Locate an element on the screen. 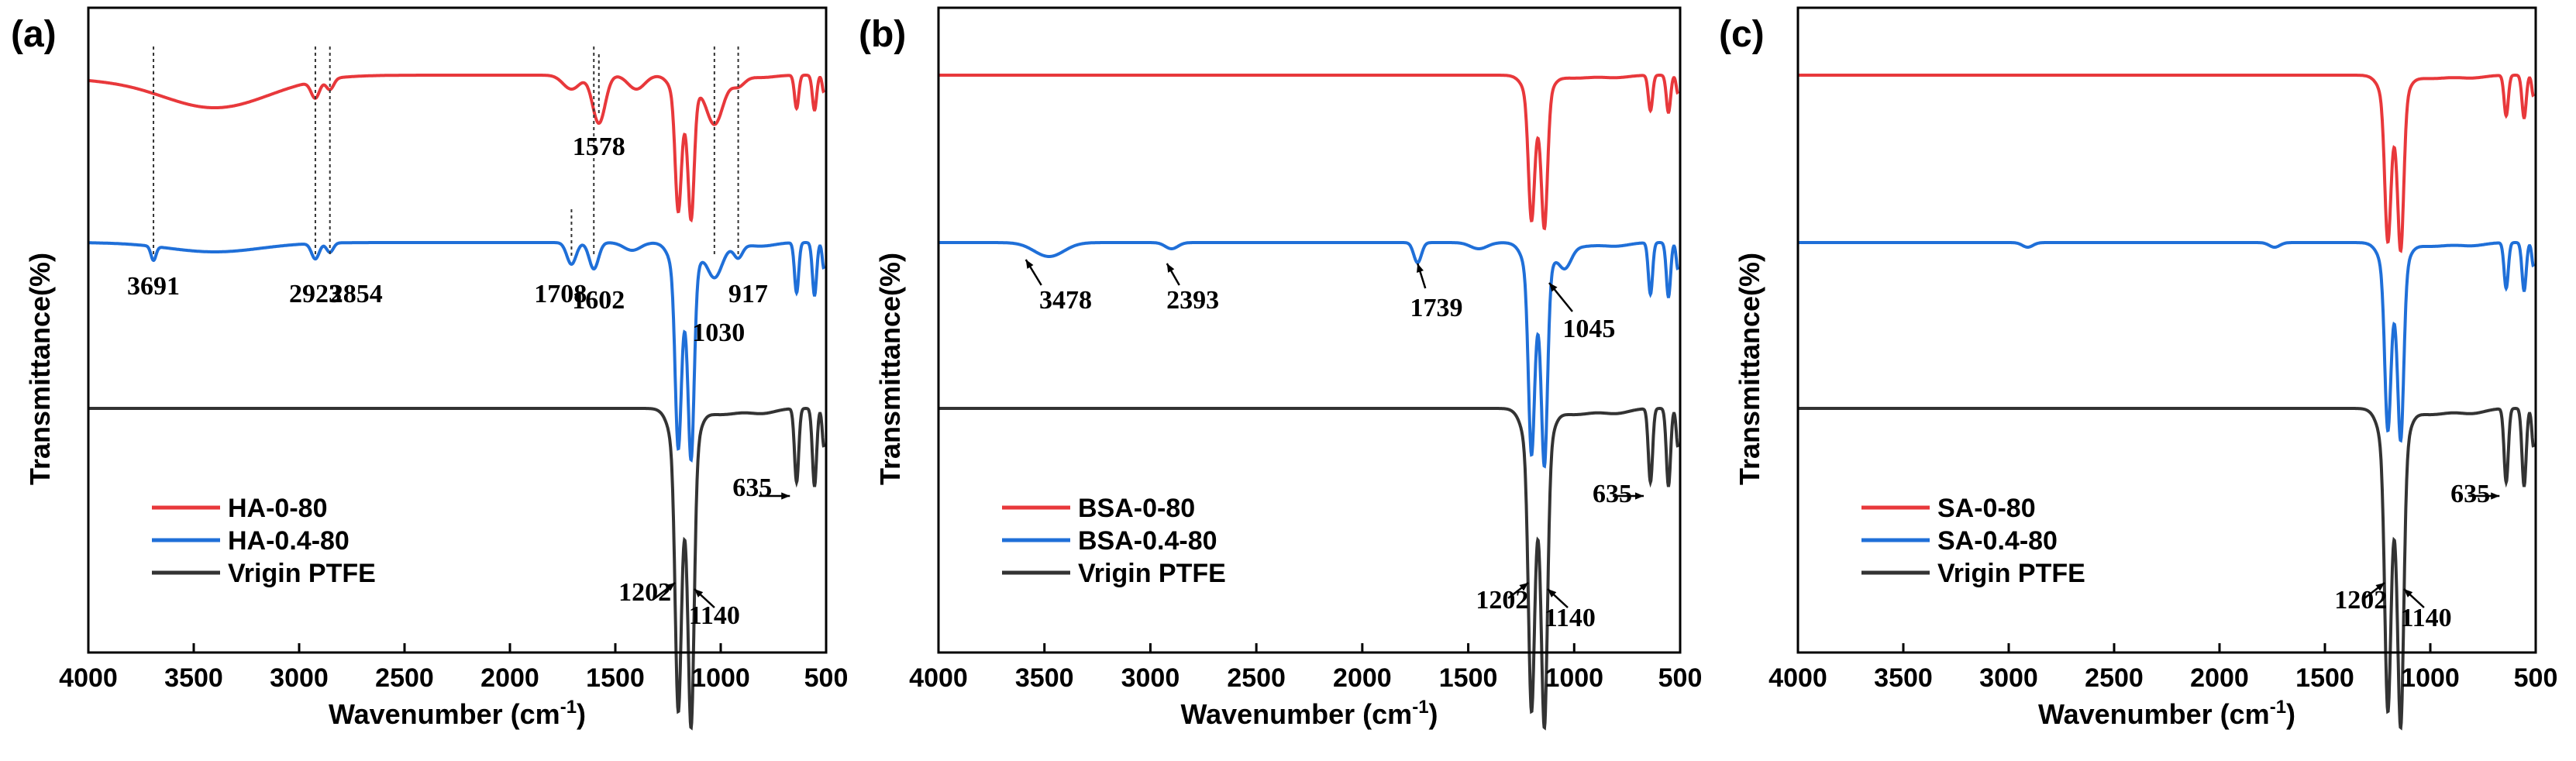 The width and height of the screenshot is (2576, 761). peak-label: 2393 is located at coordinates (1192, 300).